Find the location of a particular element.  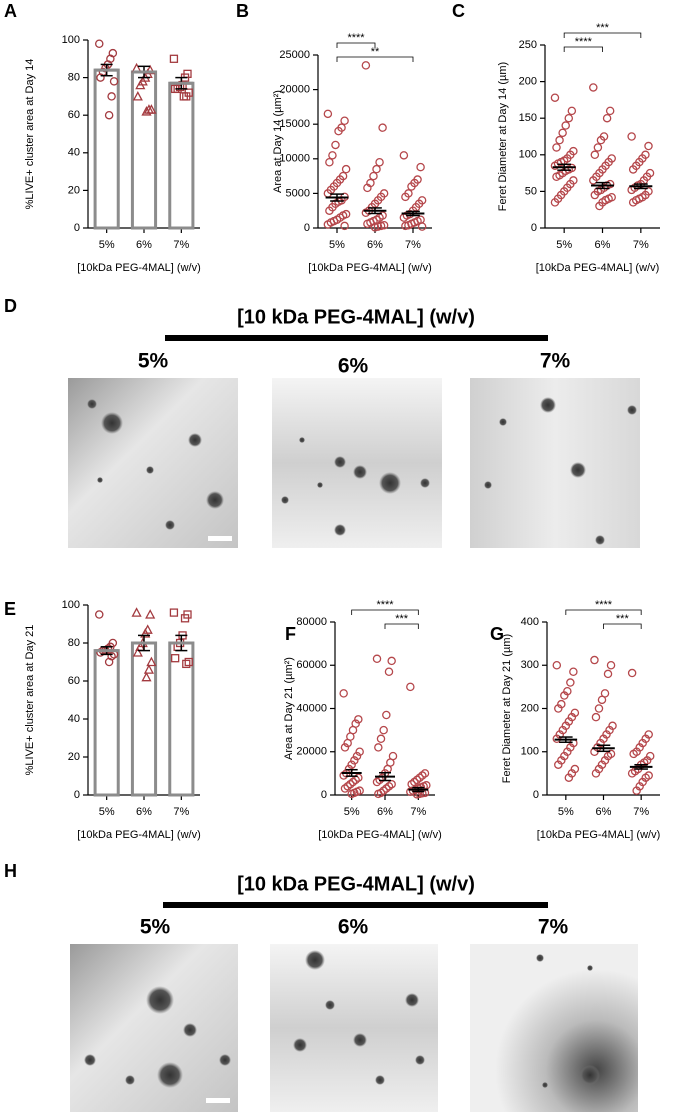

panel-letter: E is located at coordinates (10, 609).